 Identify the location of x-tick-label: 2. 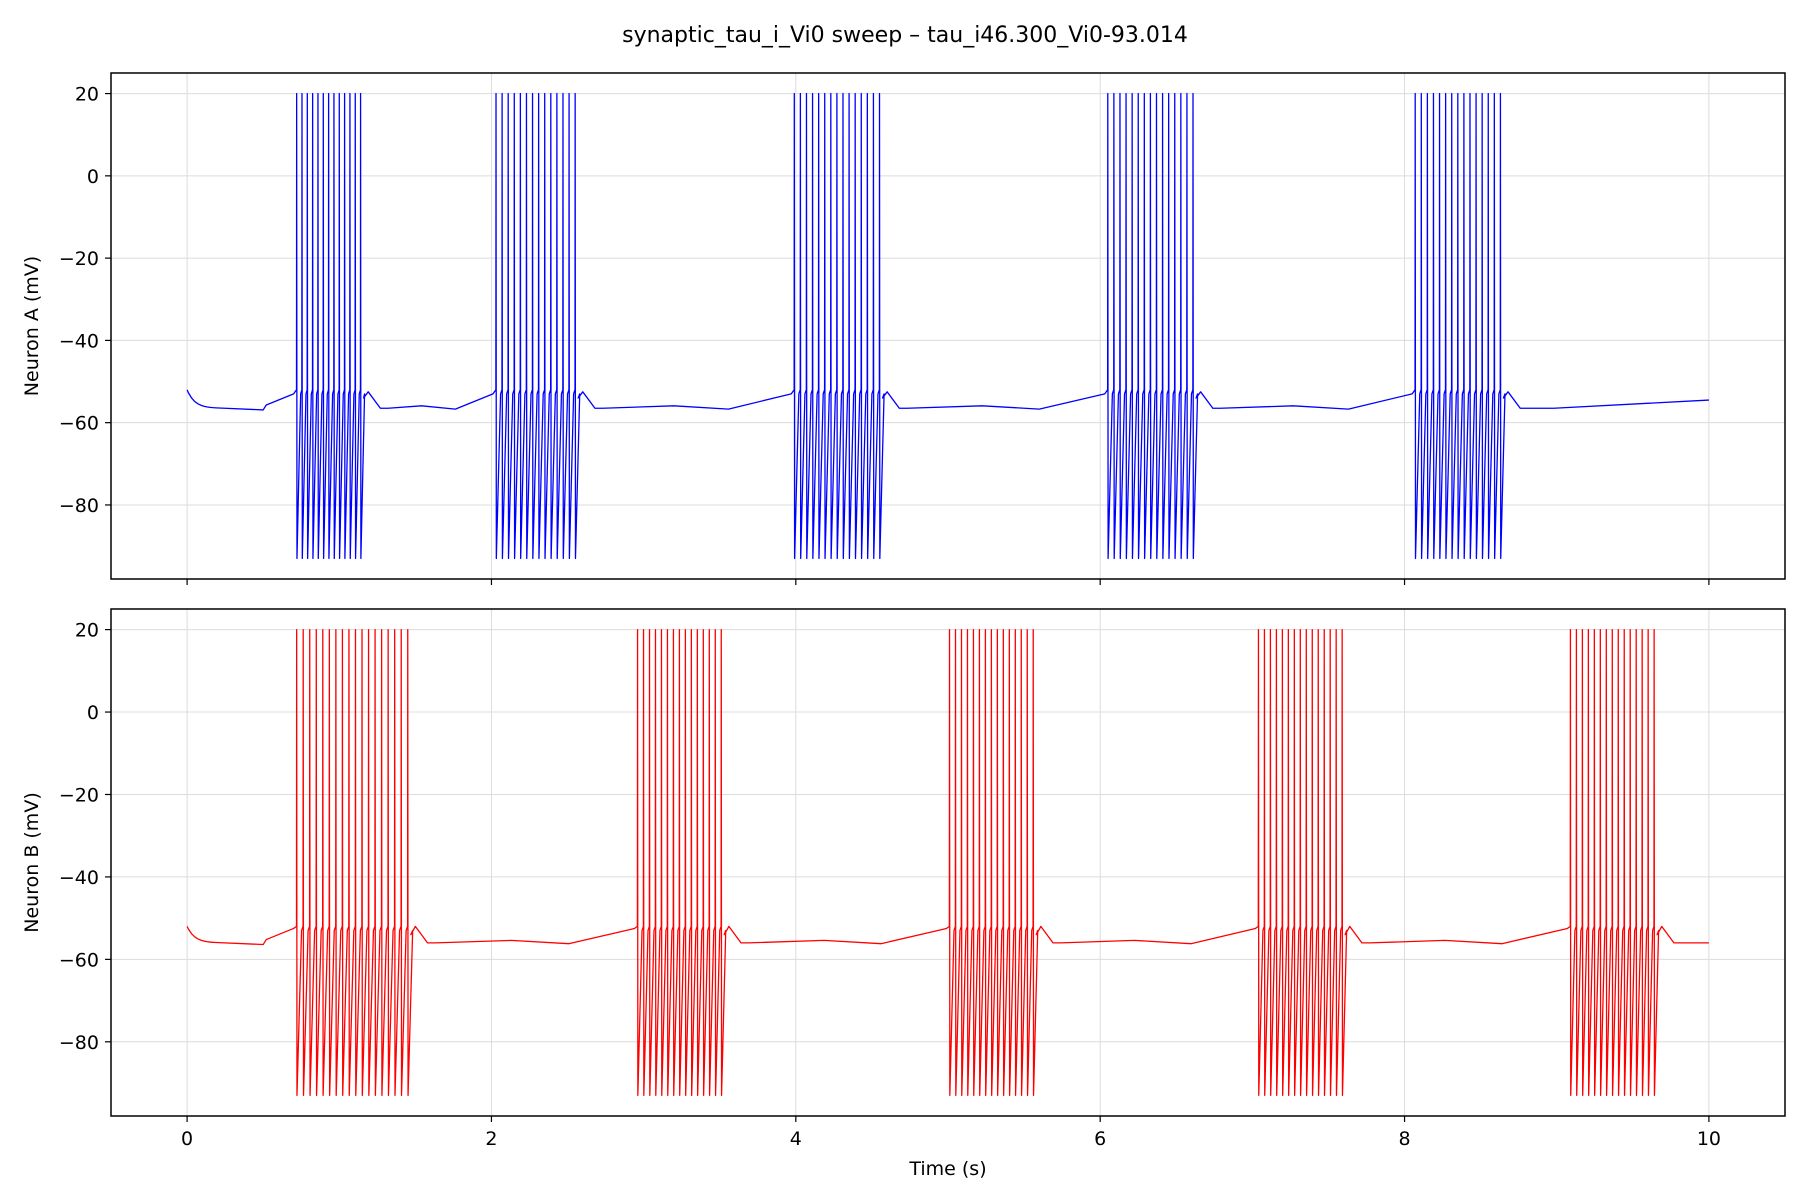
(491, 1139).